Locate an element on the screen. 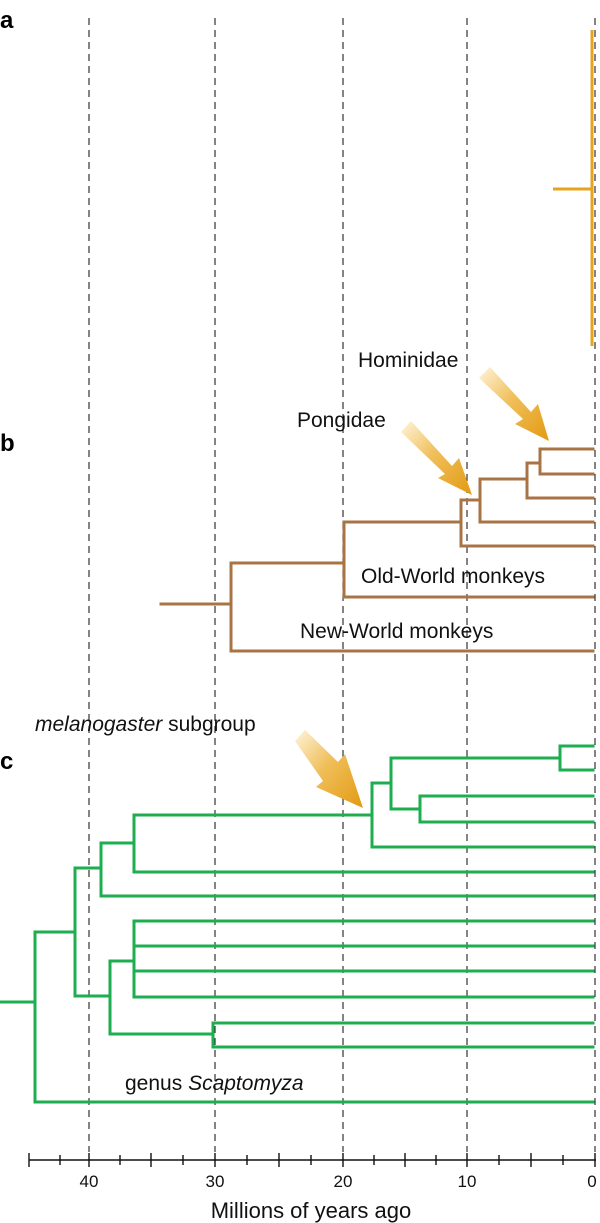 The image size is (600, 1223). panel-letter-c: c is located at coordinates (6, 761).